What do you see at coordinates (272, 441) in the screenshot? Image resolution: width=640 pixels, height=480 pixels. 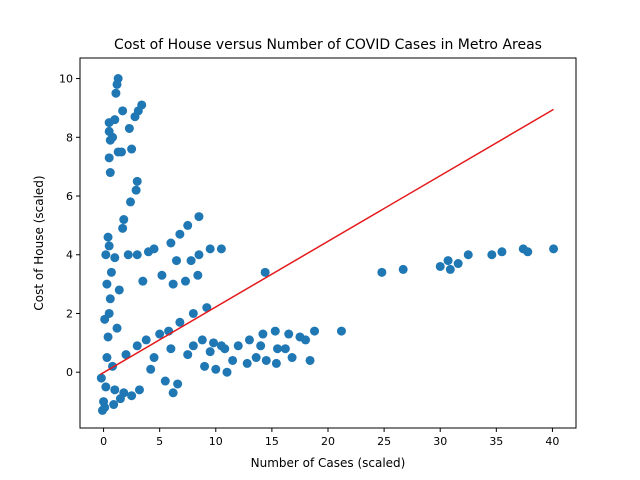 I see `x-tick-label: 15` at bounding box center [272, 441].